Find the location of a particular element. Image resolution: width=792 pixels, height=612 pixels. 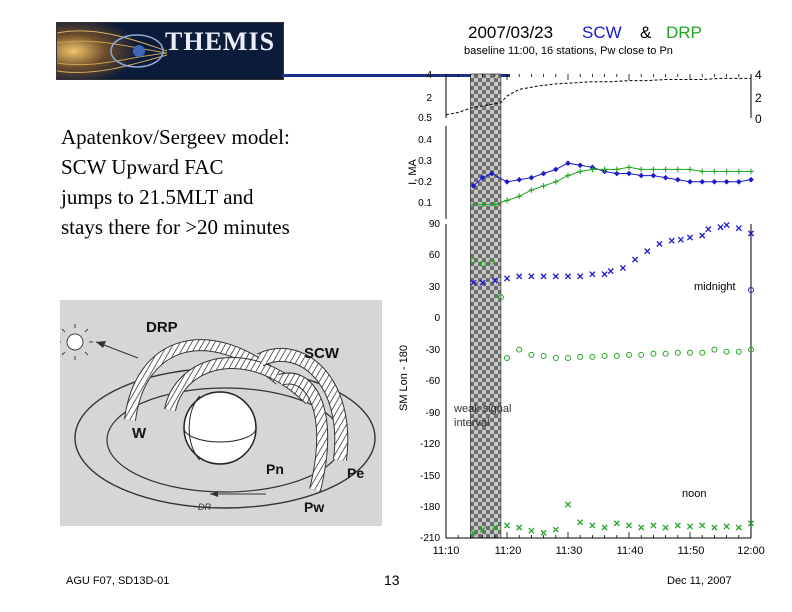

scw-current-line is located at coordinates (612, 174).